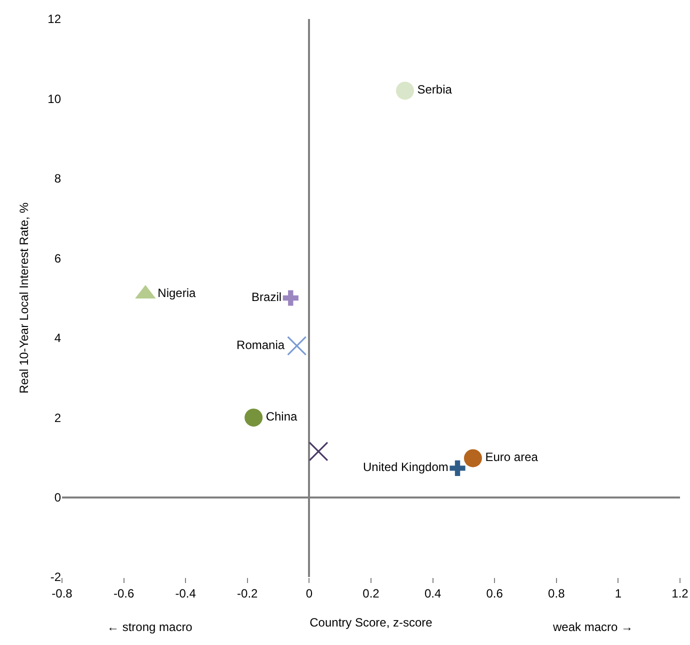 This screenshot has width=690, height=645. What do you see at coordinates (123, 593) in the screenshot?
I see `x-tick-label: -0.6` at bounding box center [123, 593].